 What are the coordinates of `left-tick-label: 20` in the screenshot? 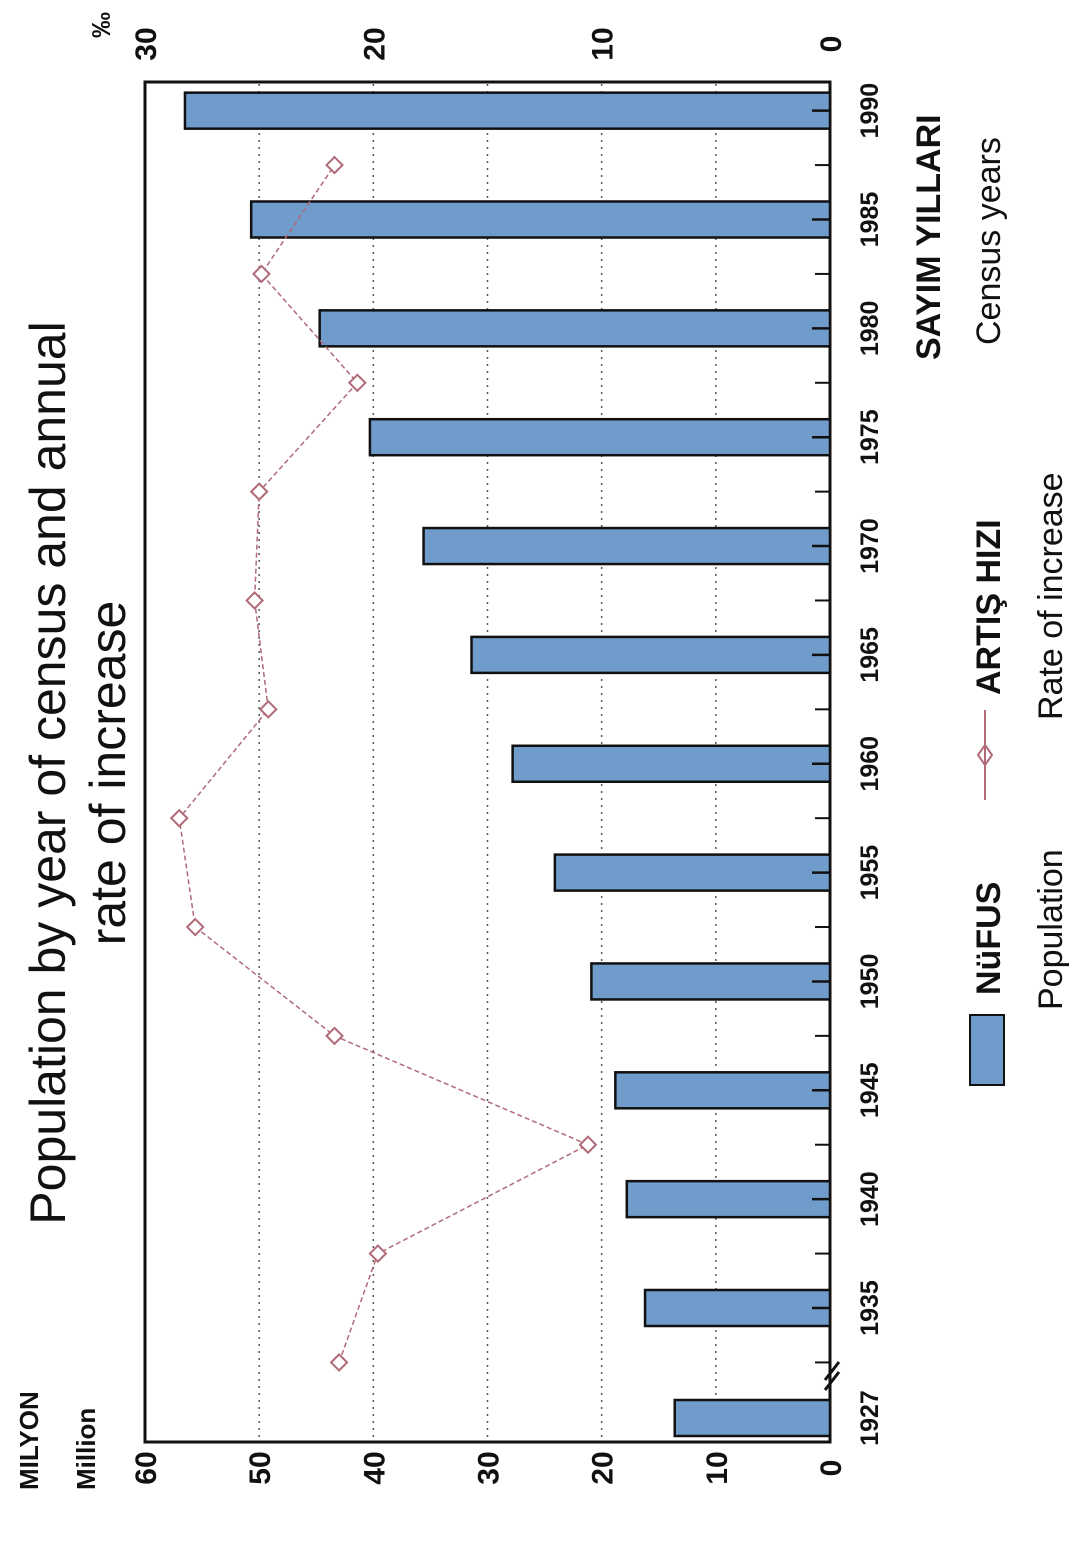 It's located at (603, 1467).